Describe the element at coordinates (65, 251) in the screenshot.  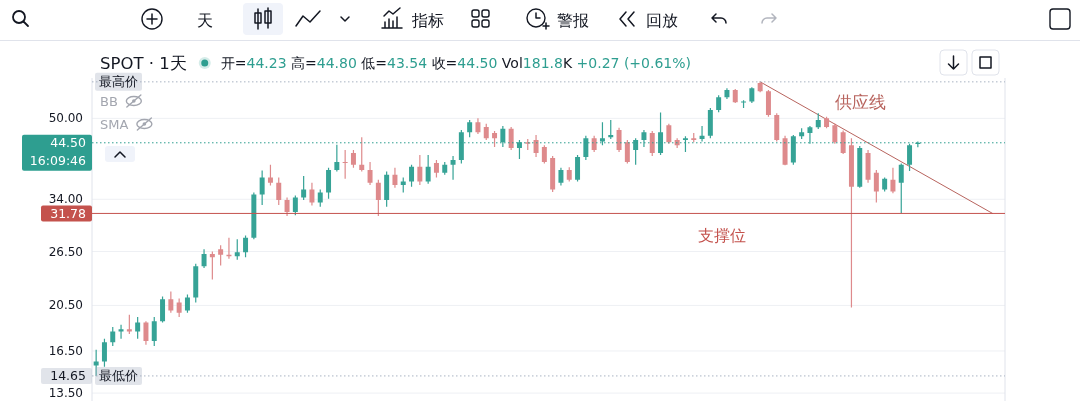
I see `y-tick-label: 26.50` at that location.